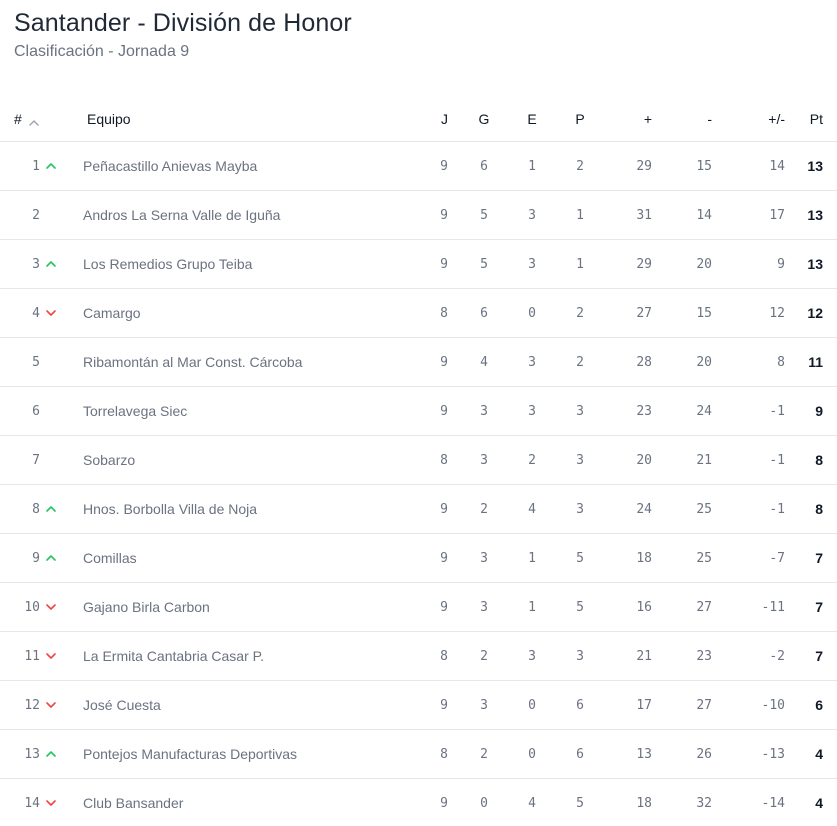  Describe the element at coordinates (235, 656) in the screenshot. I see `team-name: La Ermita Cantabria Casar P.` at that location.